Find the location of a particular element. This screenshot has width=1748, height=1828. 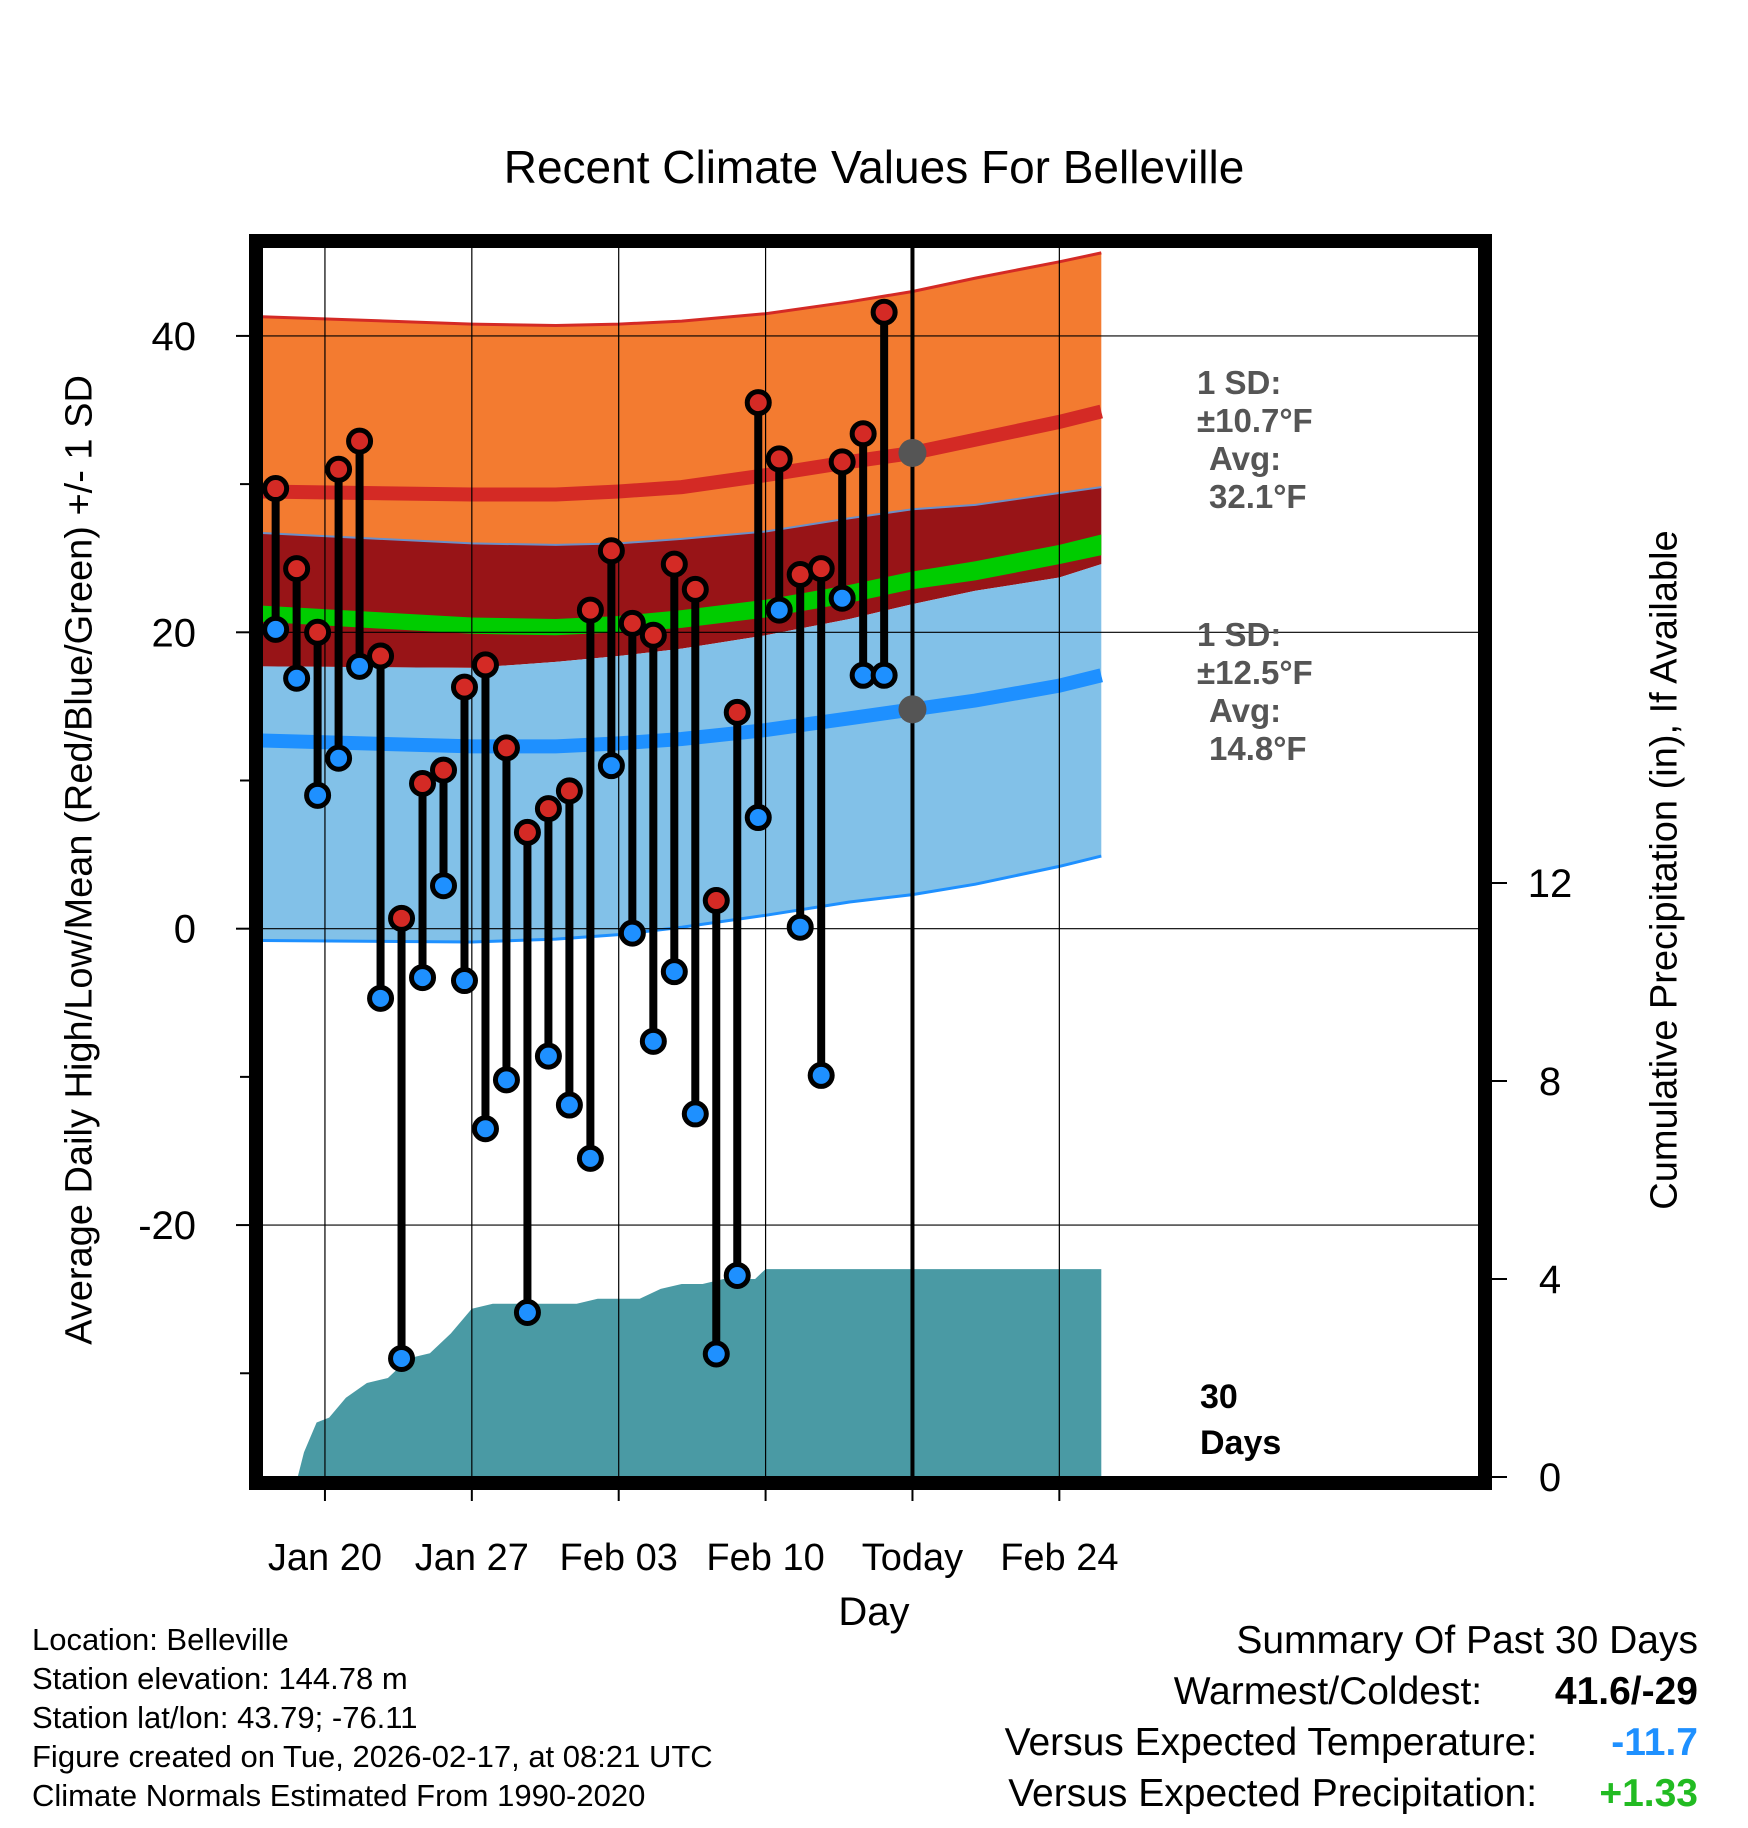

y-tick-label-right: 8 is located at coordinates (1550, 1082).